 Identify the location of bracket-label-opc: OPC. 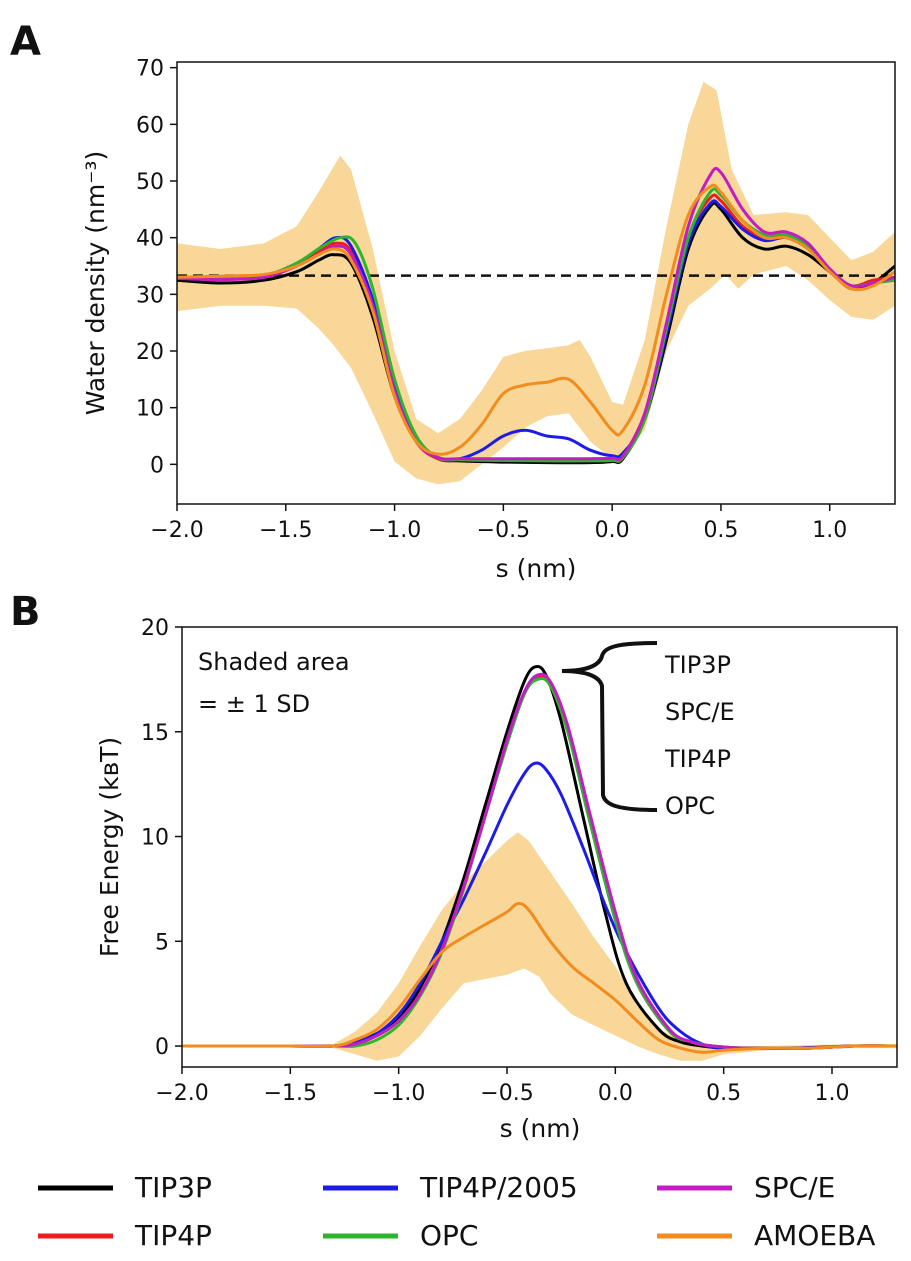
(690, 806).